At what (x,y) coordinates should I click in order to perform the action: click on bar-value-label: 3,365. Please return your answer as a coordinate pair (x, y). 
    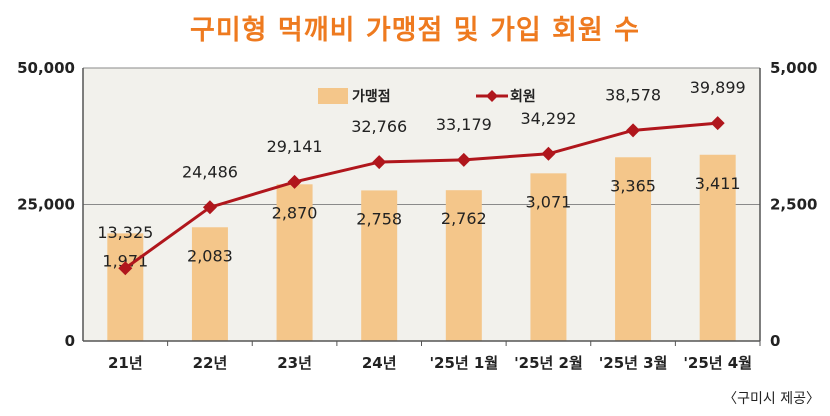
    Looking at the image, I should click on (633, 185).